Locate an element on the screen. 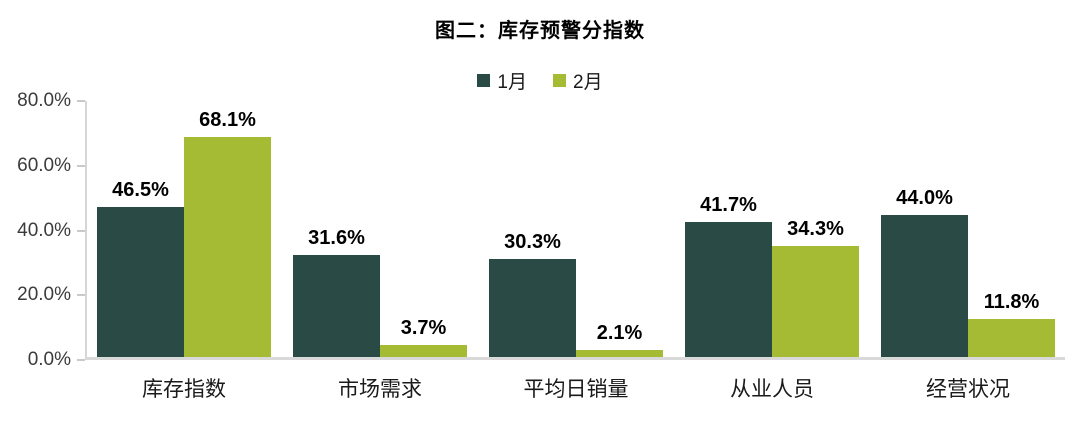 The image size is (1080, 436). bar-group: 46.5% 68.1% 库存指数 is located at coordinates (184, 251).